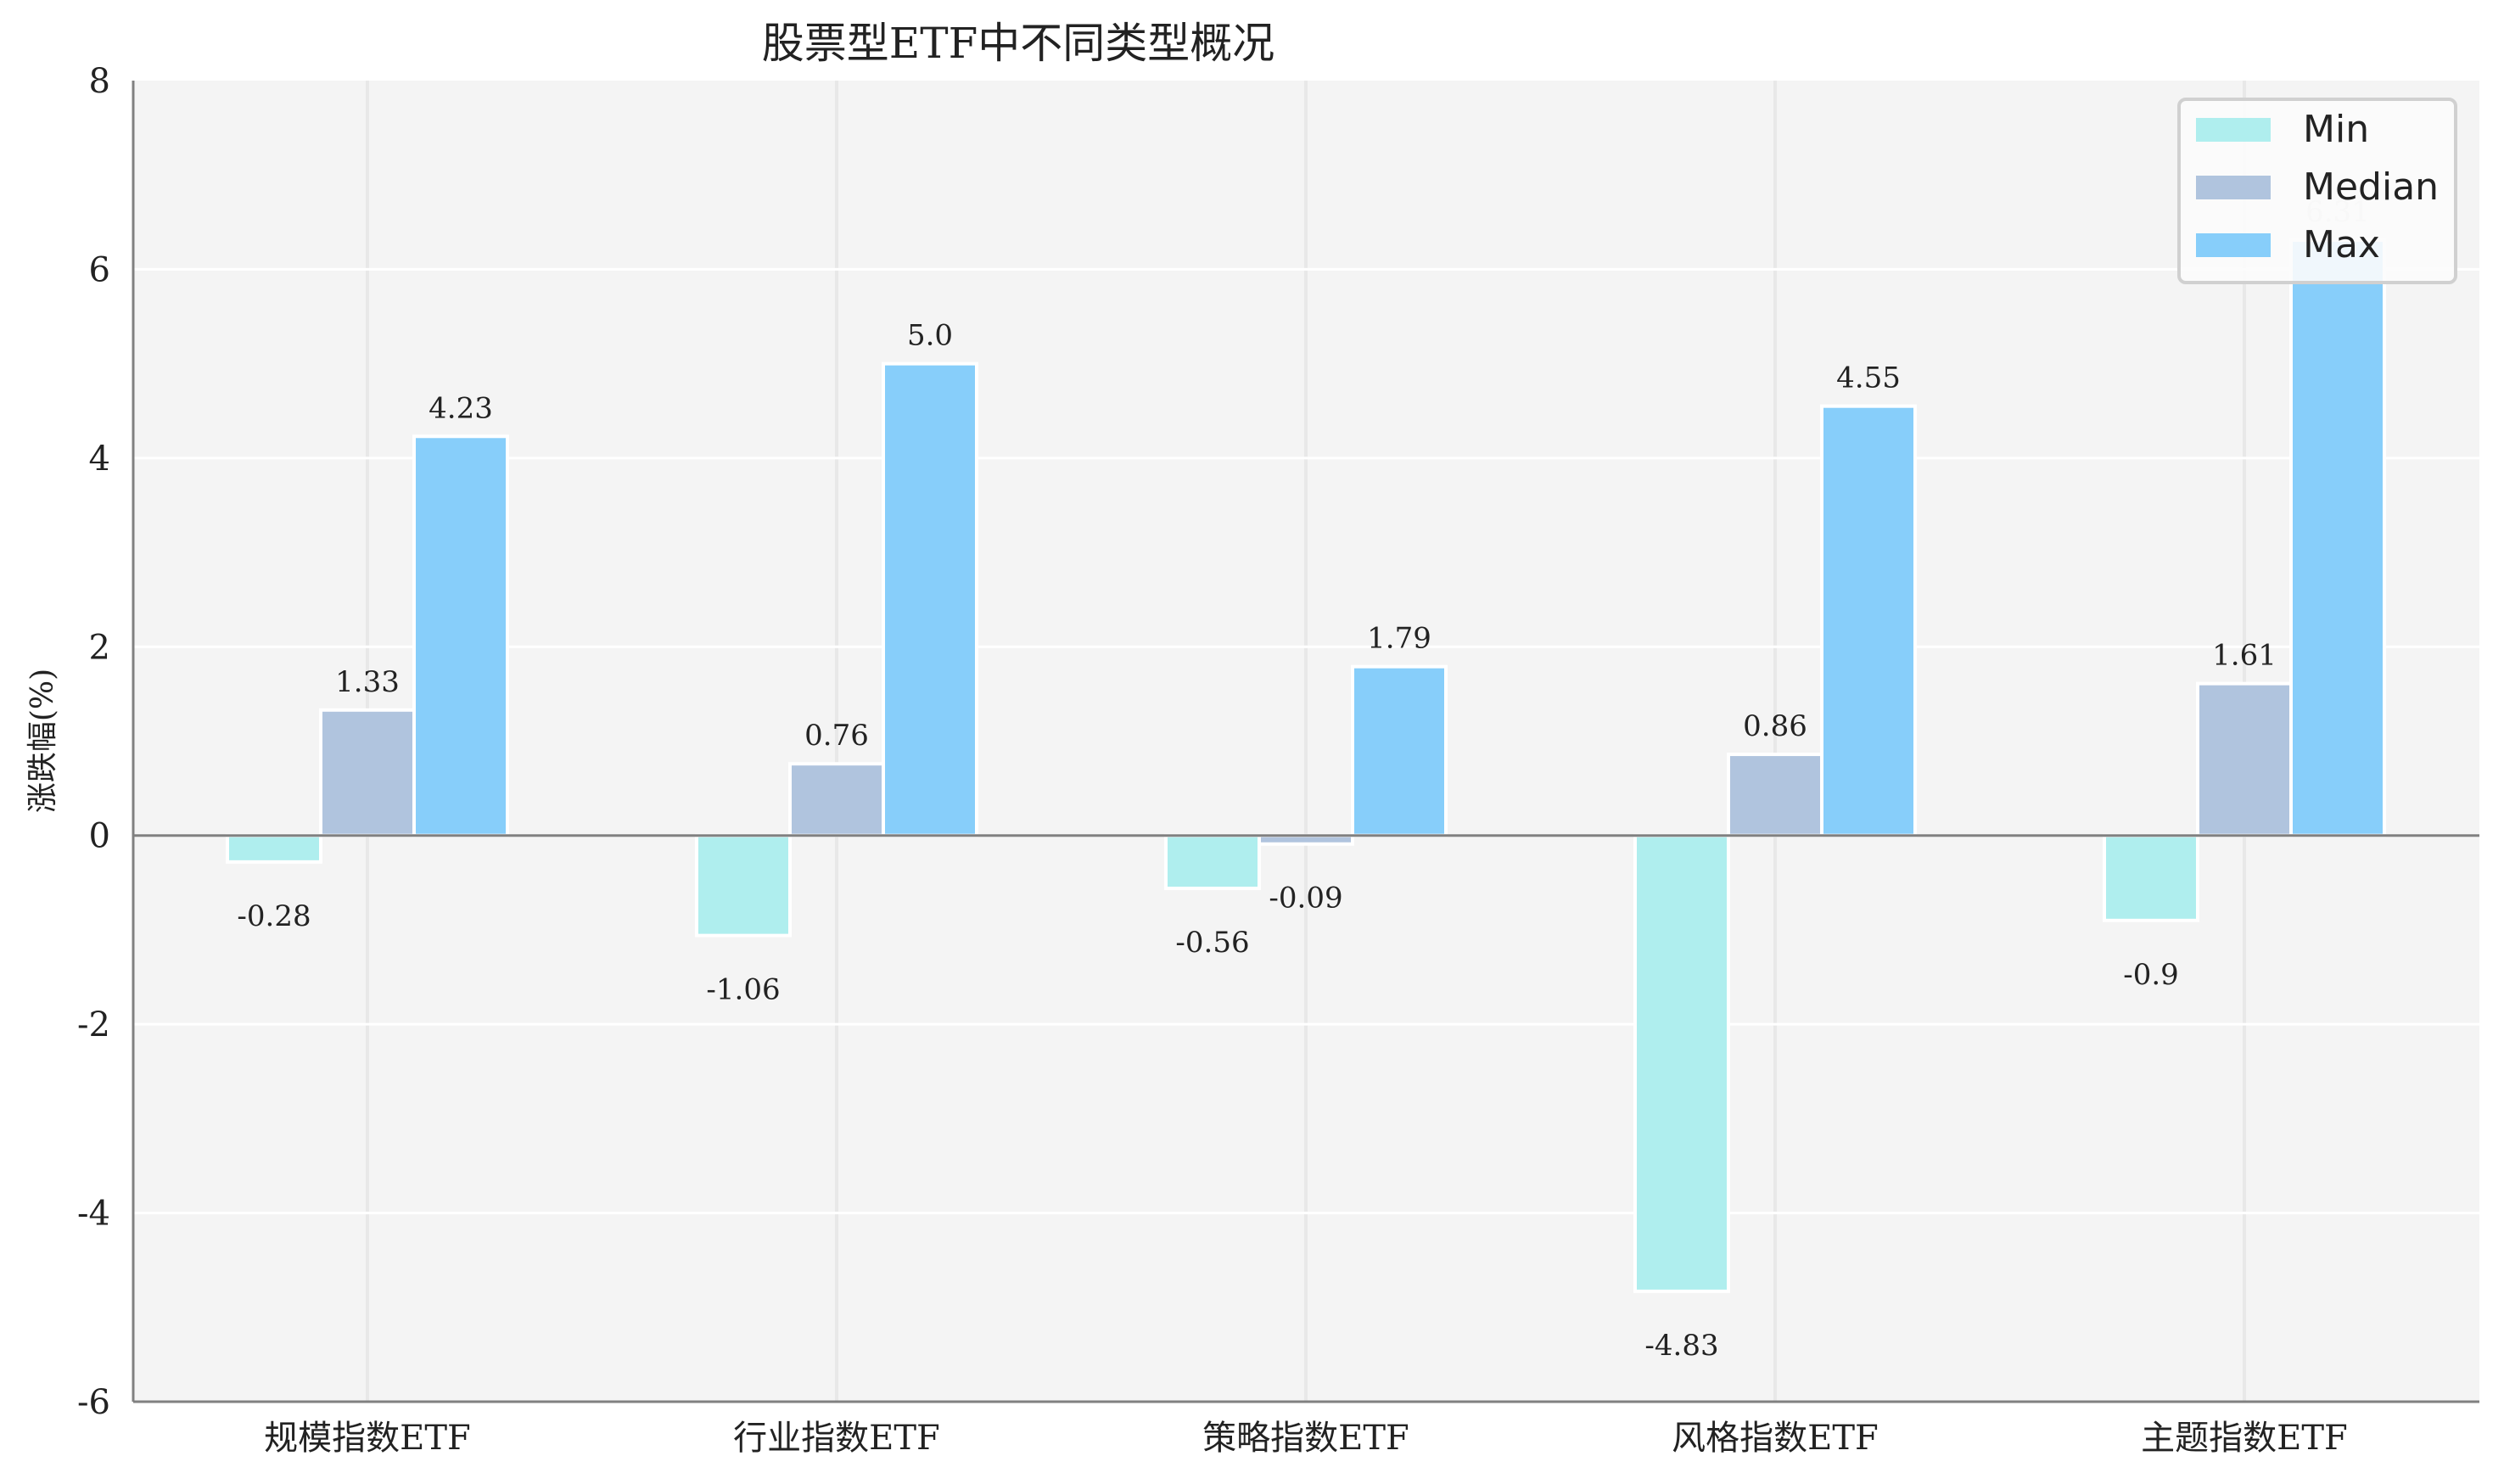 This screenshot has height=1484, width=2504. Describe the element at coordinates (836, 736) in the screenshot. I see `bar-value-label: 0.76` at that location.